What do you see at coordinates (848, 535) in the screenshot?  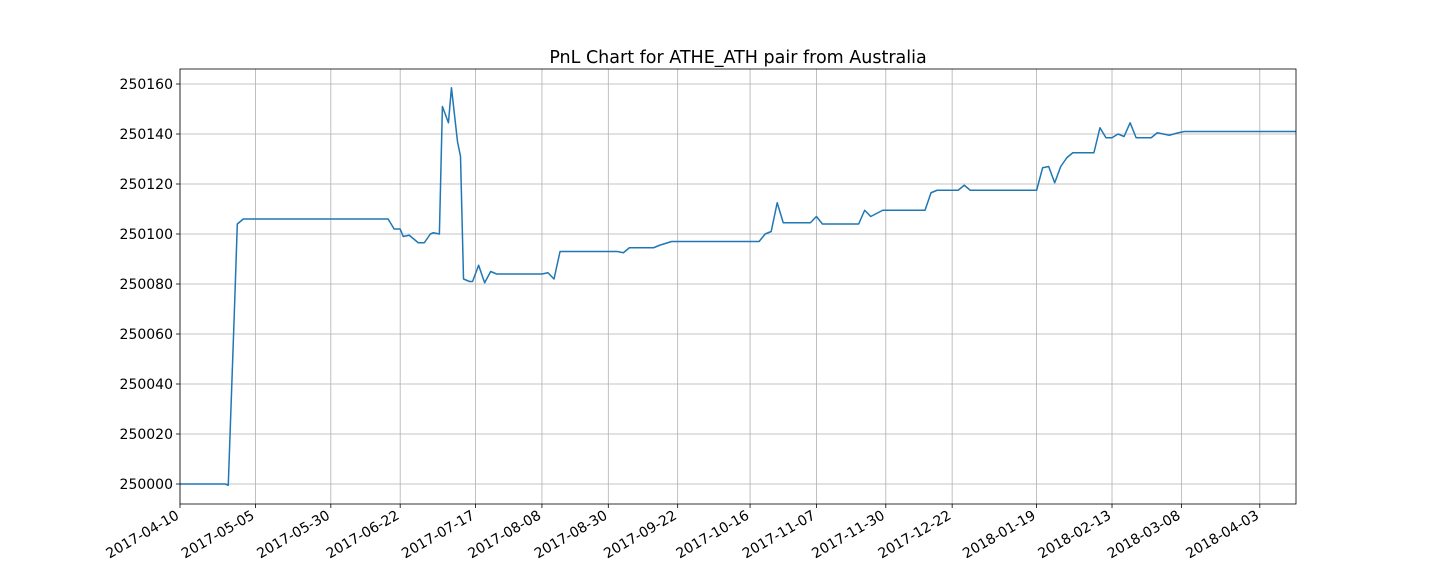 I see `x-tick-label: 2017-11-30` at bounding box center [848, 535].